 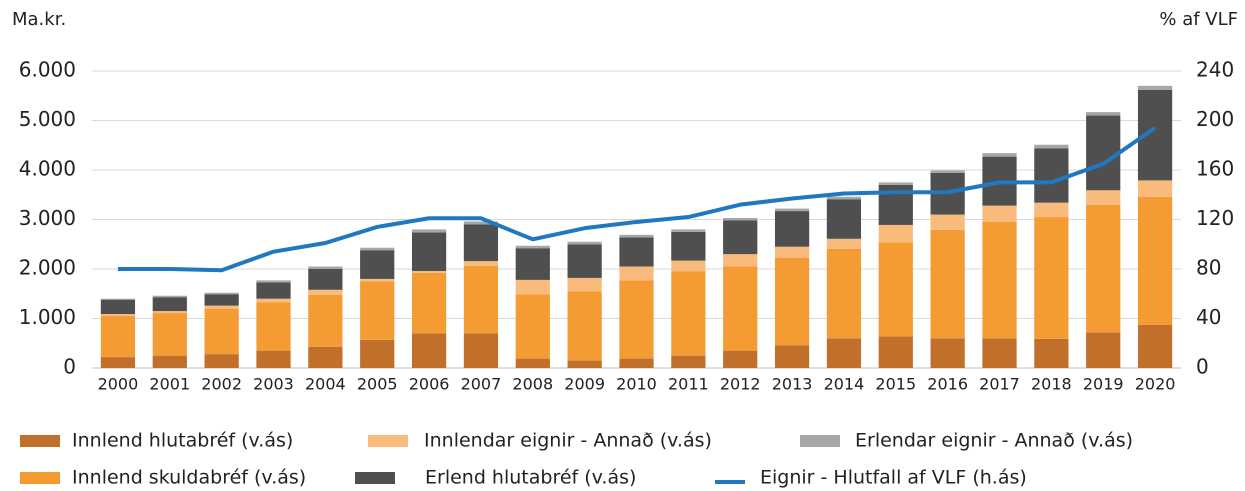 I want to click on legend-label: Innlend skuldabréf (v.ás), so click(x=189, y=478).